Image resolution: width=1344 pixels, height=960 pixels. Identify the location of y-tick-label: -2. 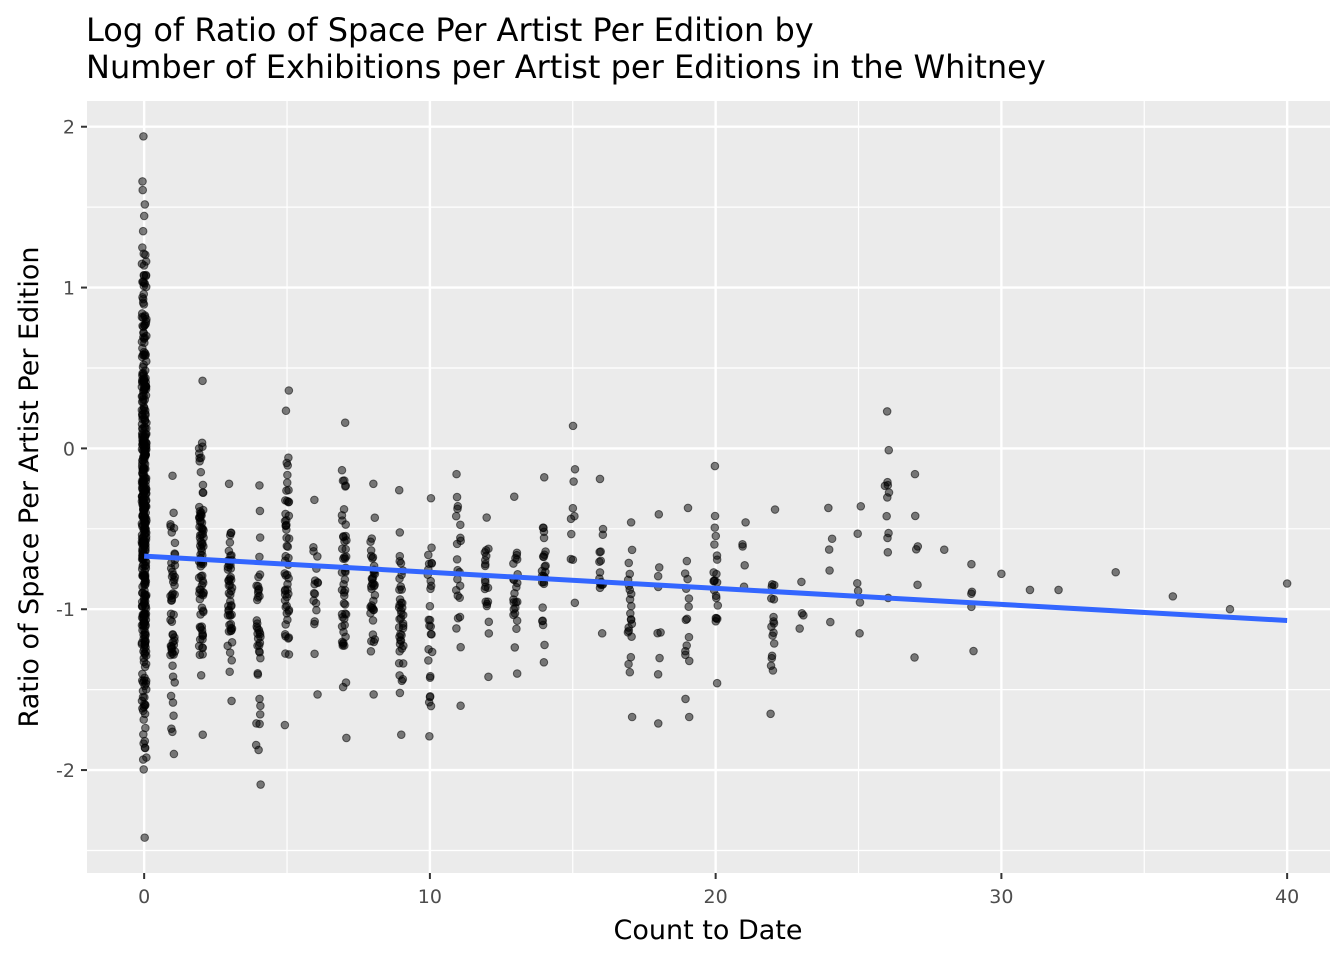
(65, 771).